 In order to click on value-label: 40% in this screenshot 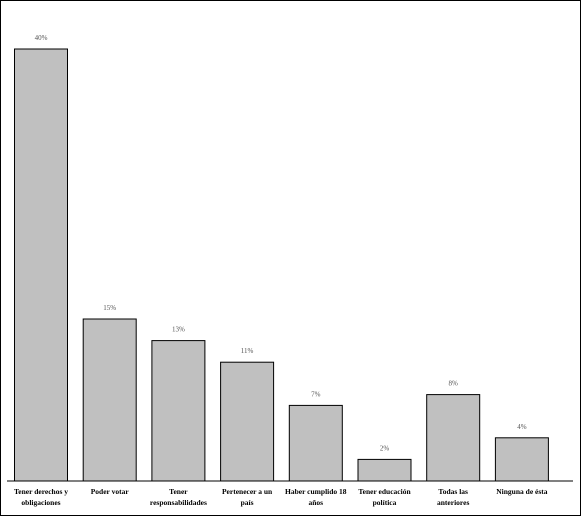, I will do `click(41, 38)`.